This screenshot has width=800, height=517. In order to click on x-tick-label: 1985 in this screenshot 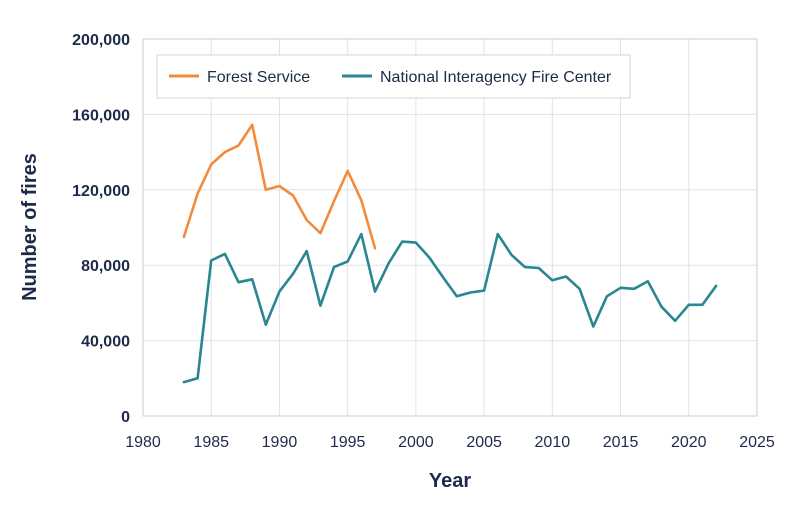, I will do `click(211, 442)`.